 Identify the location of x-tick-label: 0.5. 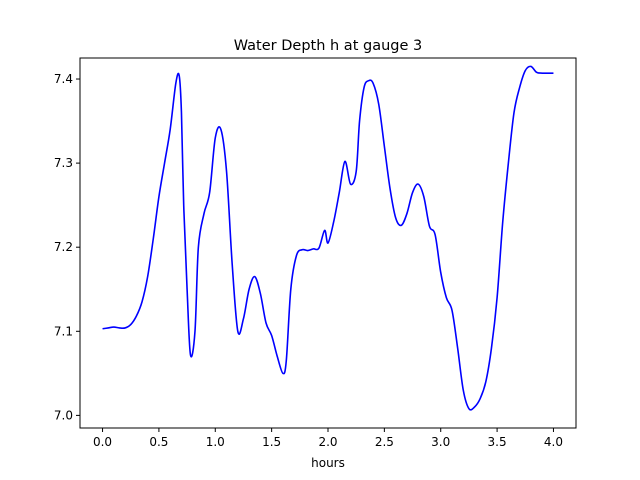
(158, 442).